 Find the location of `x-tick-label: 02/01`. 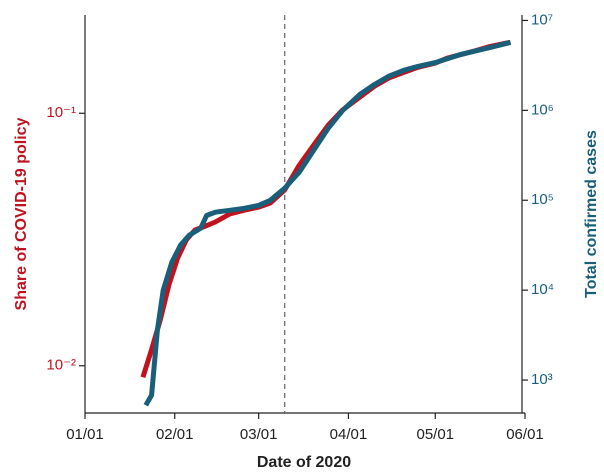

x-tick-label: 02/01 is located at coordinates (175, 434).